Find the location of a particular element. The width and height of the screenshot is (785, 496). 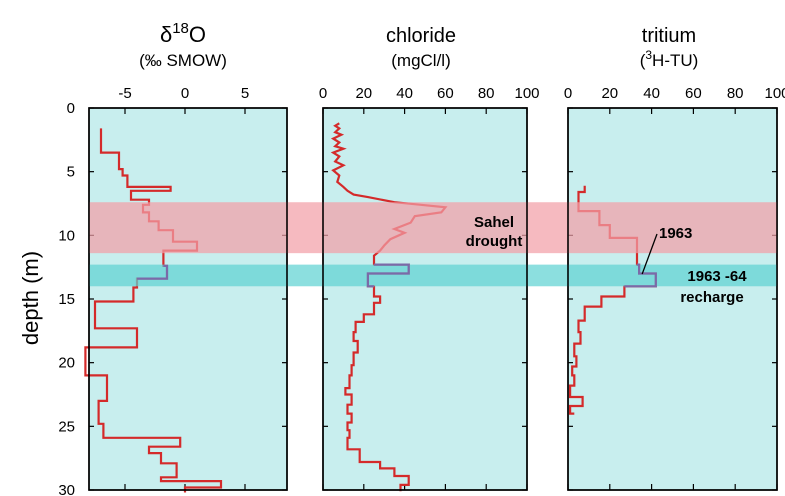

y-axis-label: depth (m) is located at coordinates (30, 298).